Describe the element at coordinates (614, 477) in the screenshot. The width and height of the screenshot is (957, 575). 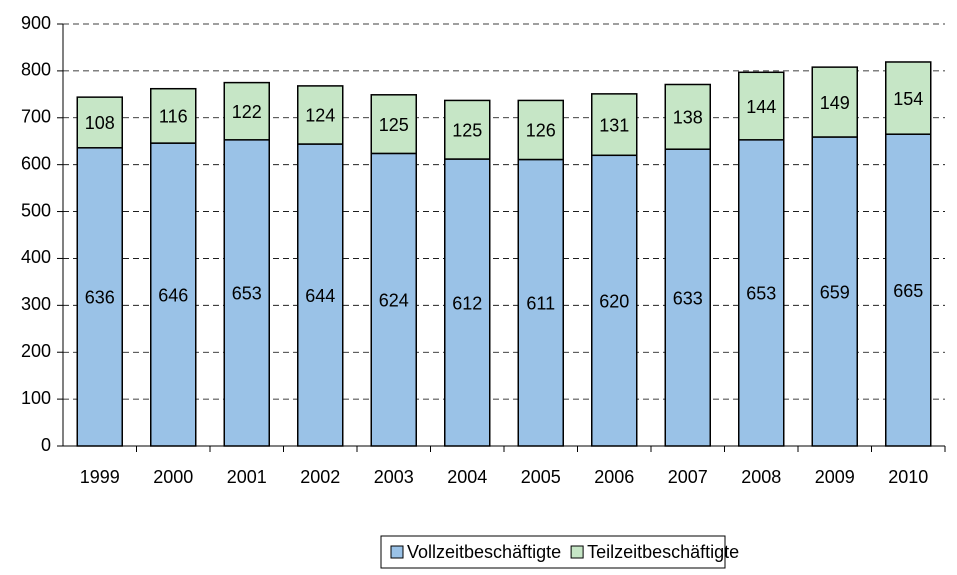
I see `x-tick-label: 2006` at that location.